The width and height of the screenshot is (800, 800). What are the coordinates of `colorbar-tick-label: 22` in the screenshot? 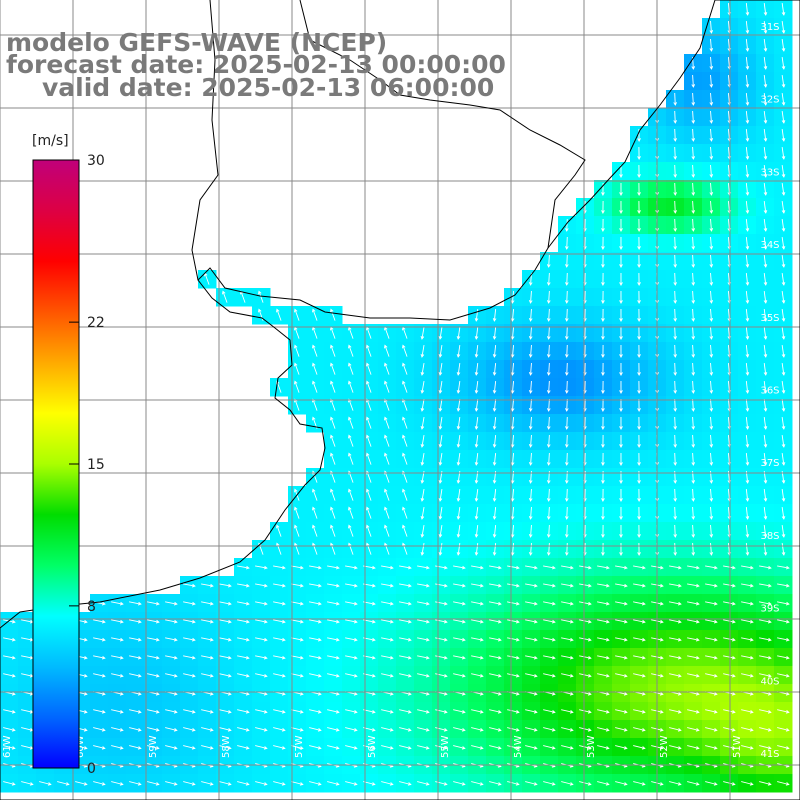 It's located at (96, 323).